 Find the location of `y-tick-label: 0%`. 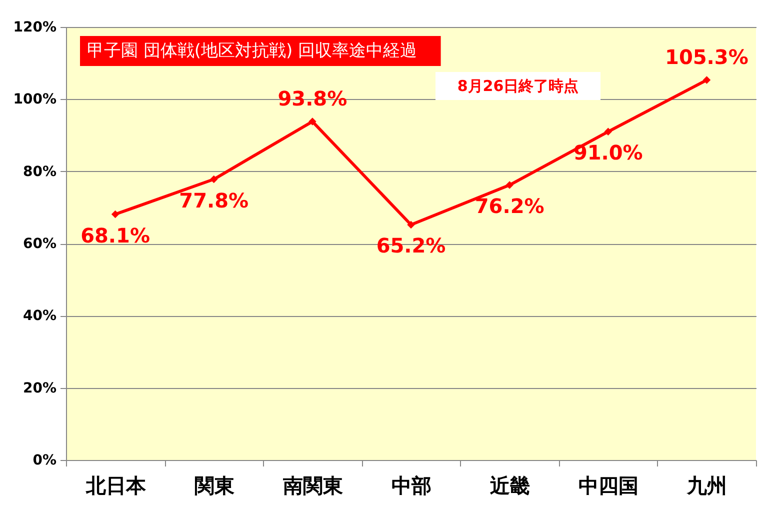

y-tick-label: 0% is located at coordinates (44, 460).